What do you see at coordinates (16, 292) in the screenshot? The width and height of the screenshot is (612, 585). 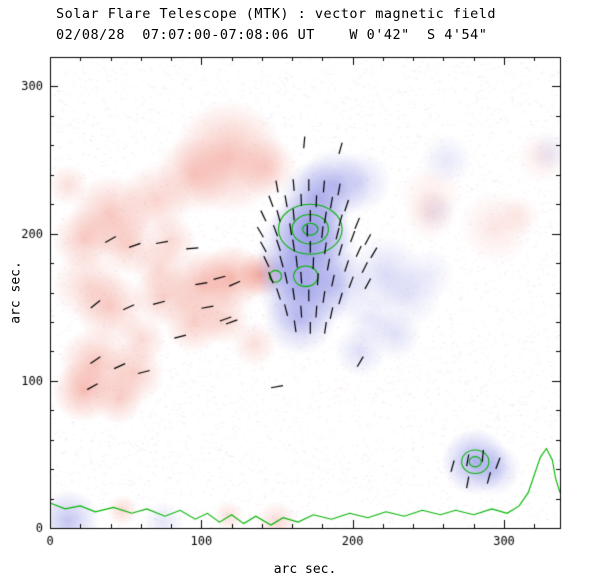 I see `y-axis-label: arc sec.` at bounding box center [16, 292].